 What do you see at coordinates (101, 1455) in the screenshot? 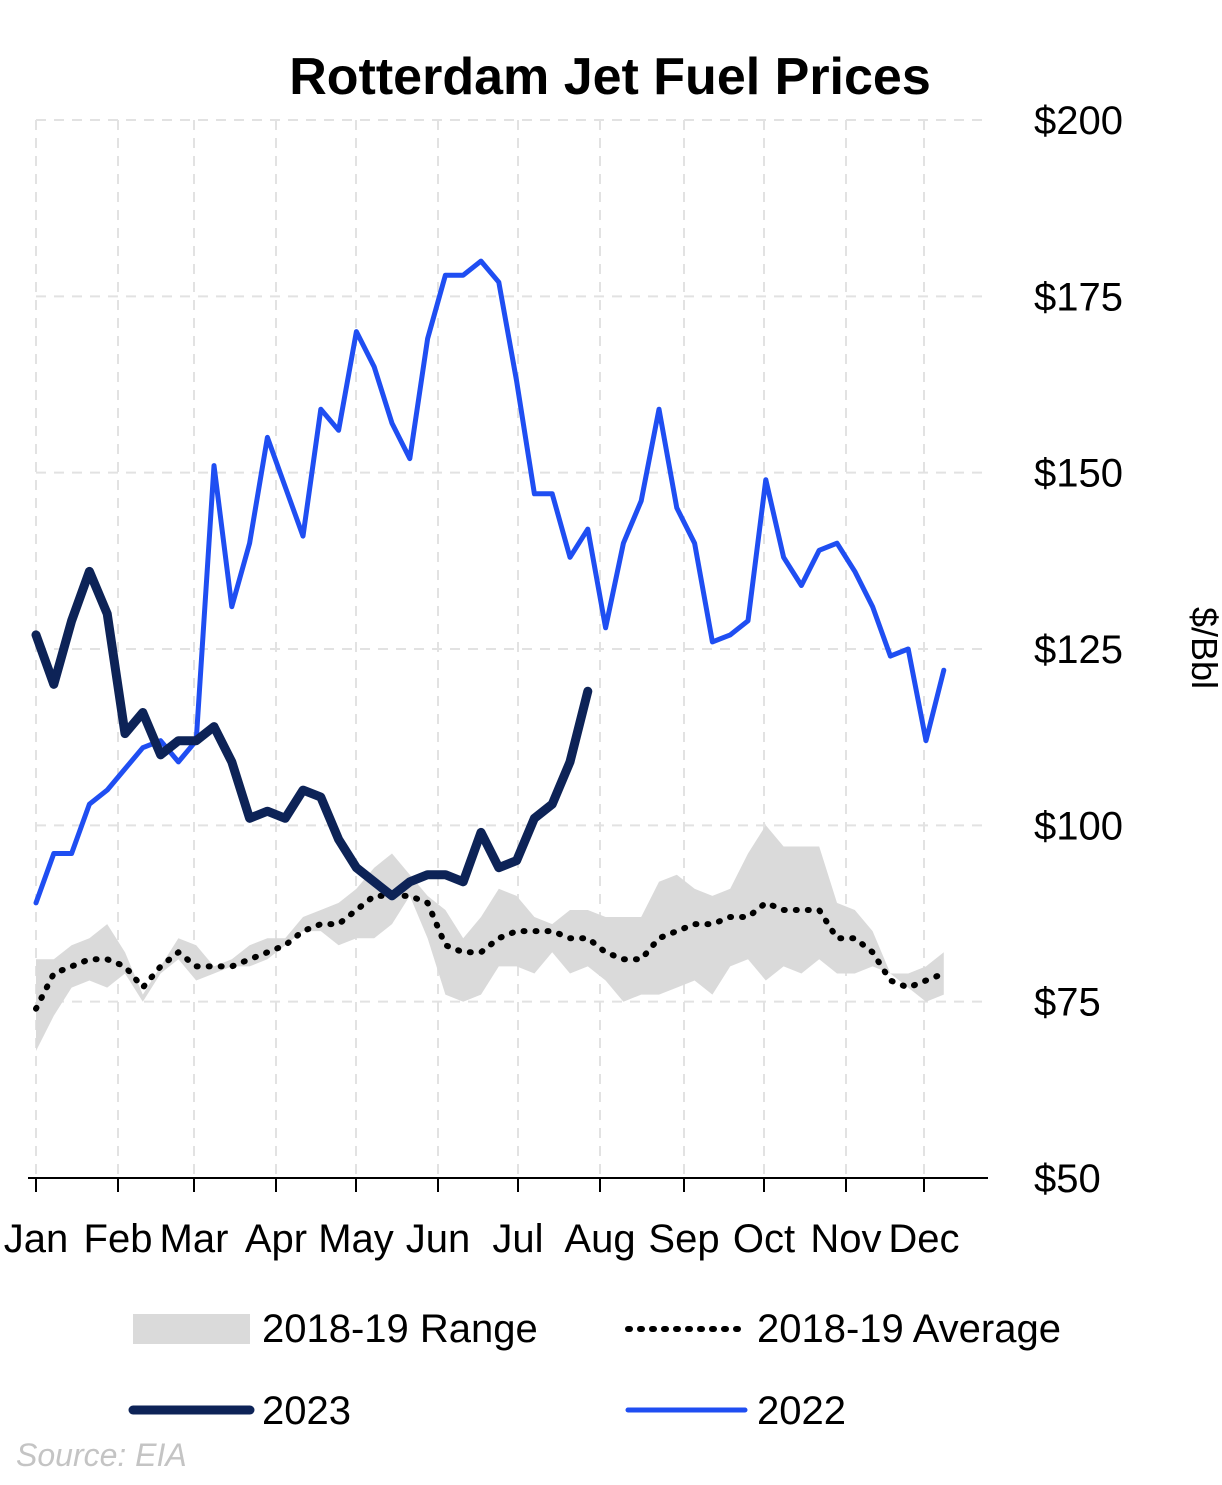
I see `source-note: Source: EIA` at bounding box center [101, 1455].